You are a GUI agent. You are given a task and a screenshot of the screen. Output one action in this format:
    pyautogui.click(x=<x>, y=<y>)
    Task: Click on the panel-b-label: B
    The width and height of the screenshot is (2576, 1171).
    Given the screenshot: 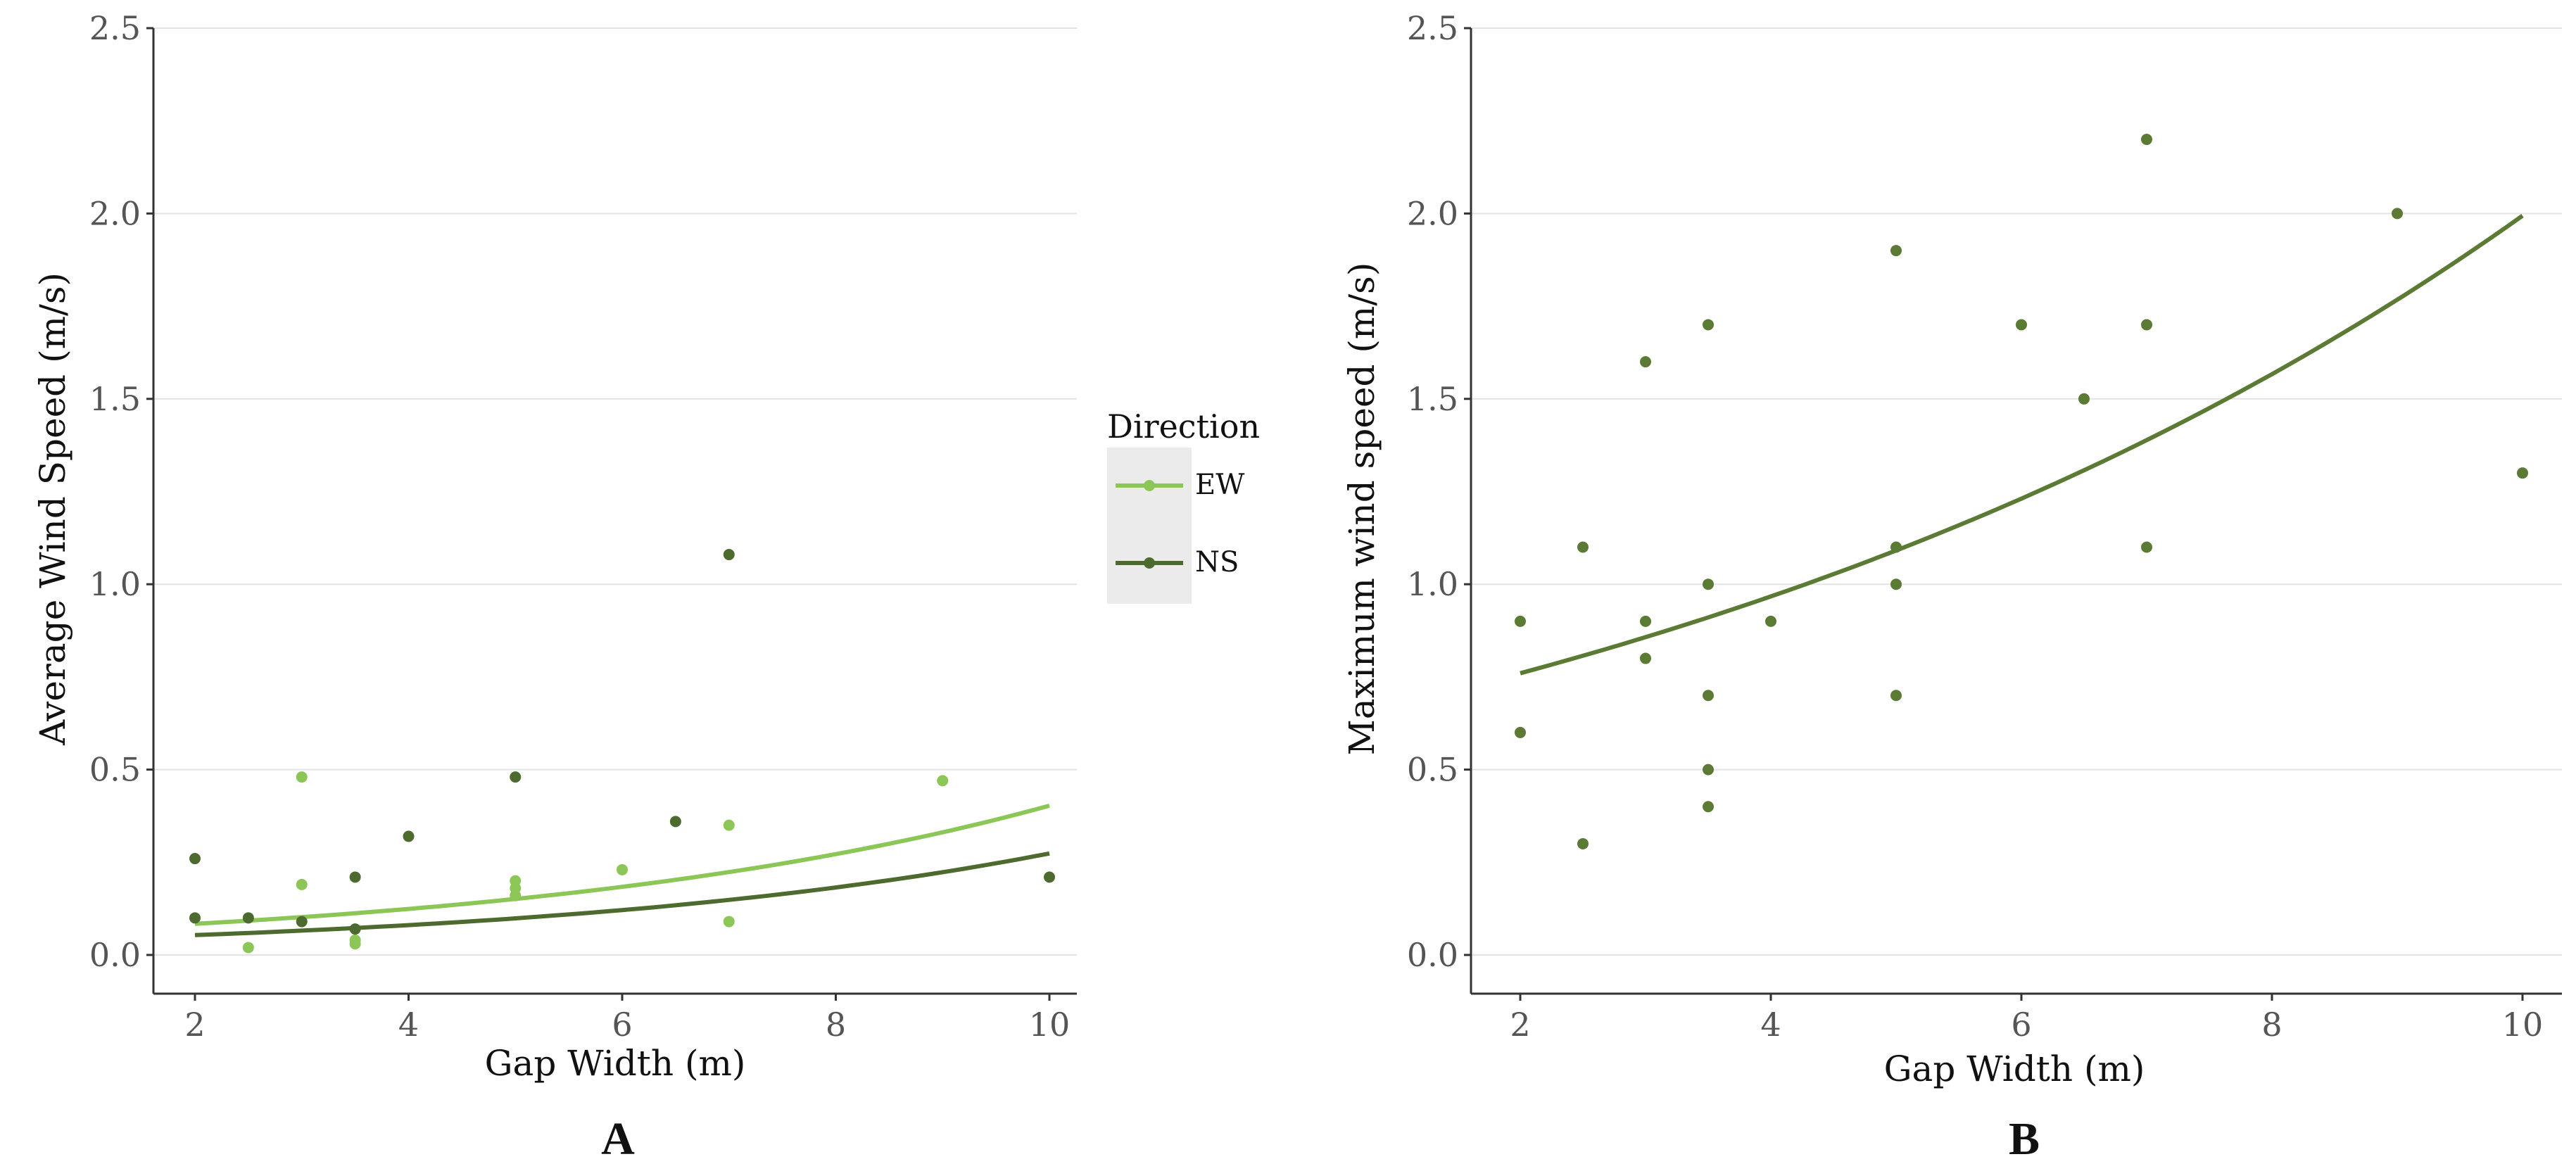 What is the action you would take?
    pyautogui.click(x=2024, y=1139)
    